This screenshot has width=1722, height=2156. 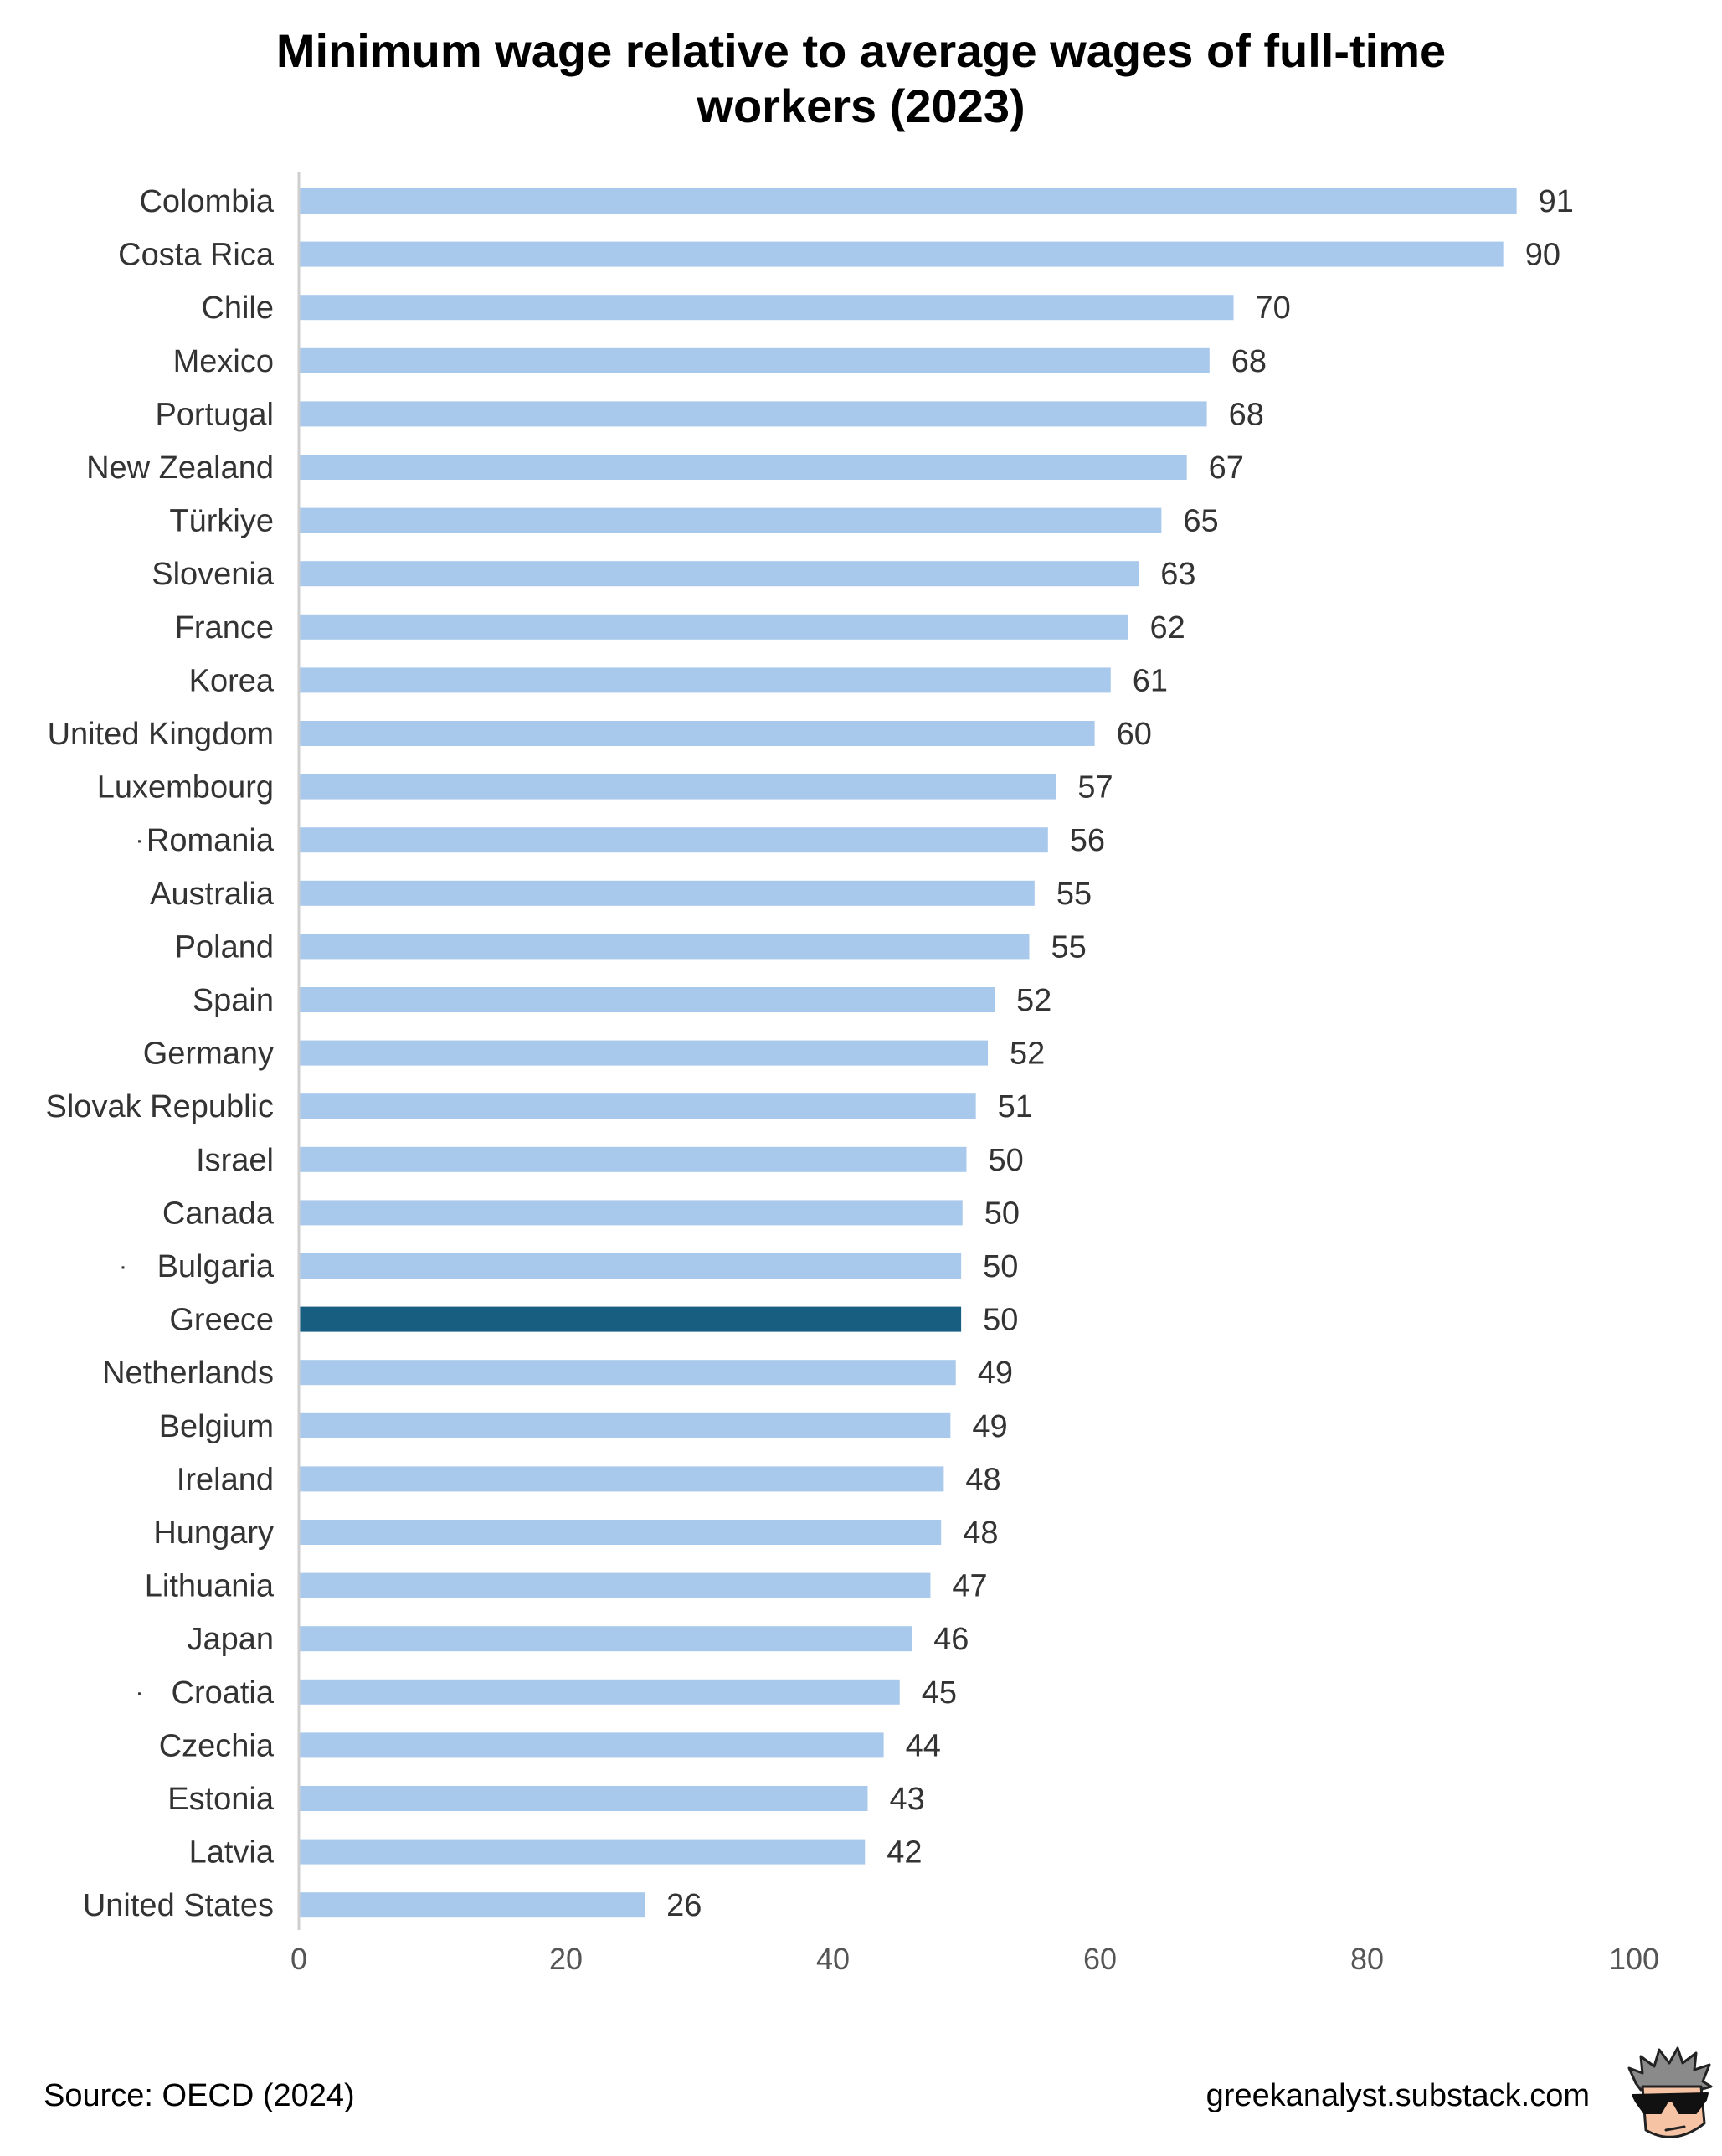 What do you see at coordinates (213, 574) in the screenshot?
I see `category-label-slovenia: Slovenia` at bounding box center [213, 574].